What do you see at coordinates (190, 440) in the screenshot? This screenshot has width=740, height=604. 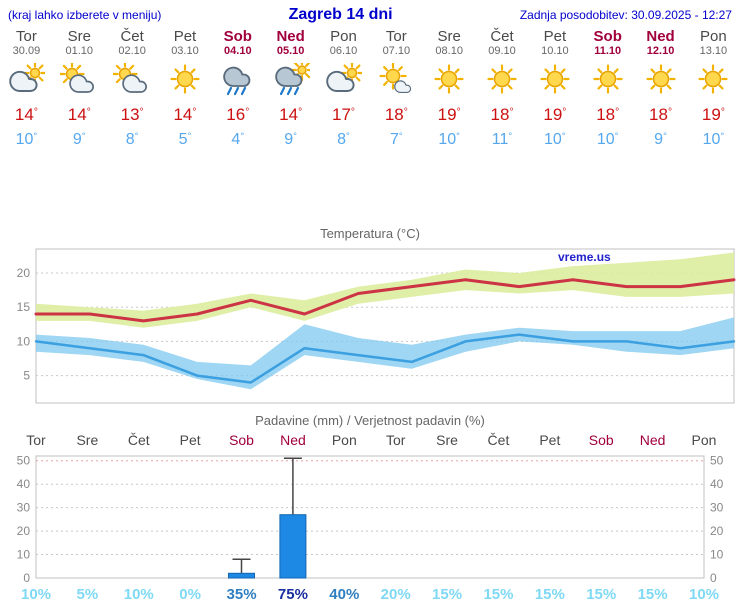 I see `precip-day-label: Pet` at bounding box center [190, 440].